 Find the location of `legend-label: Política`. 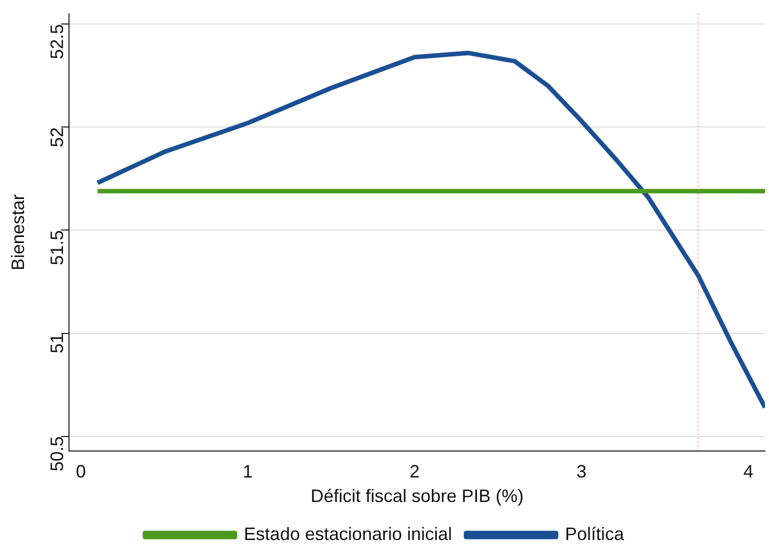

legend-label: Política is located at coordinates (595, 534).